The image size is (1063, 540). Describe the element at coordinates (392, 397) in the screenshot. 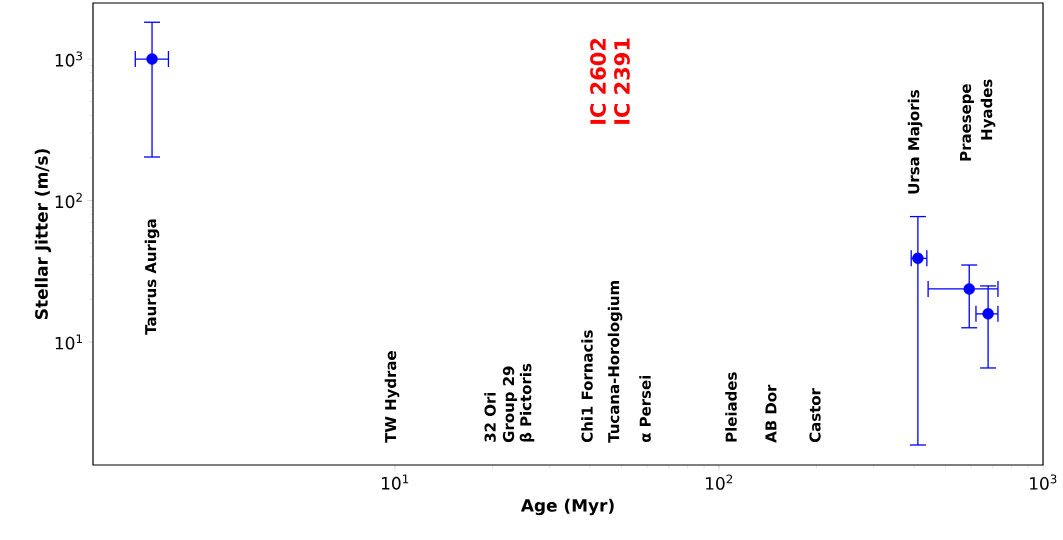

I see `annotation: TW Hydrae` at that location.